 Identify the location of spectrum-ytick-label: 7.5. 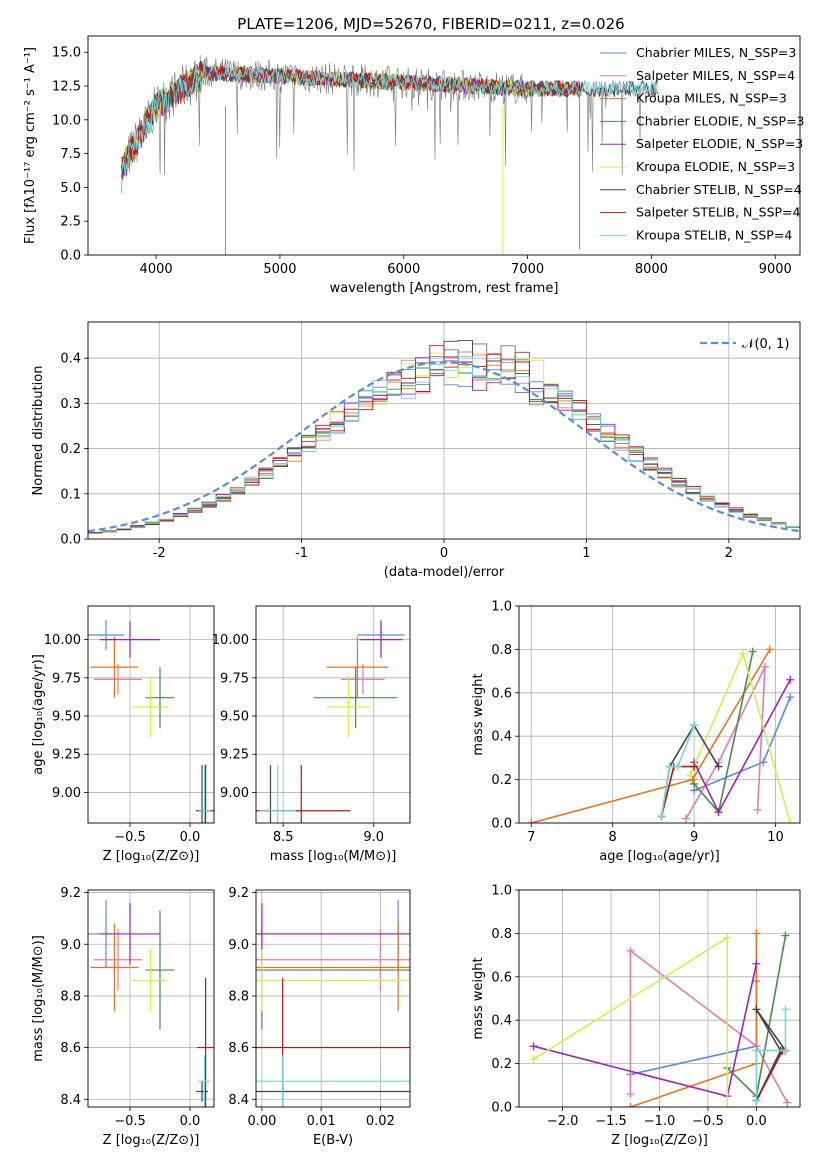
(70, 154).